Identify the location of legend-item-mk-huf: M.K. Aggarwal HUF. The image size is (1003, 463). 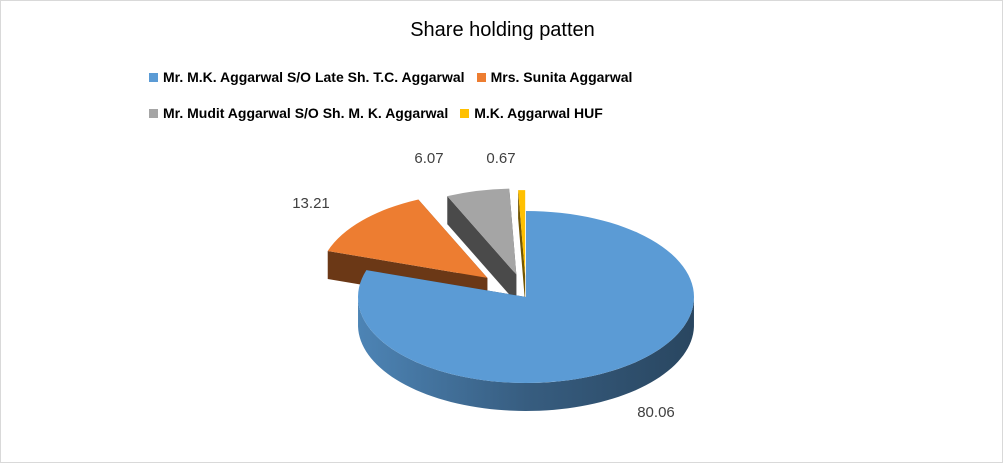
(531, 113).